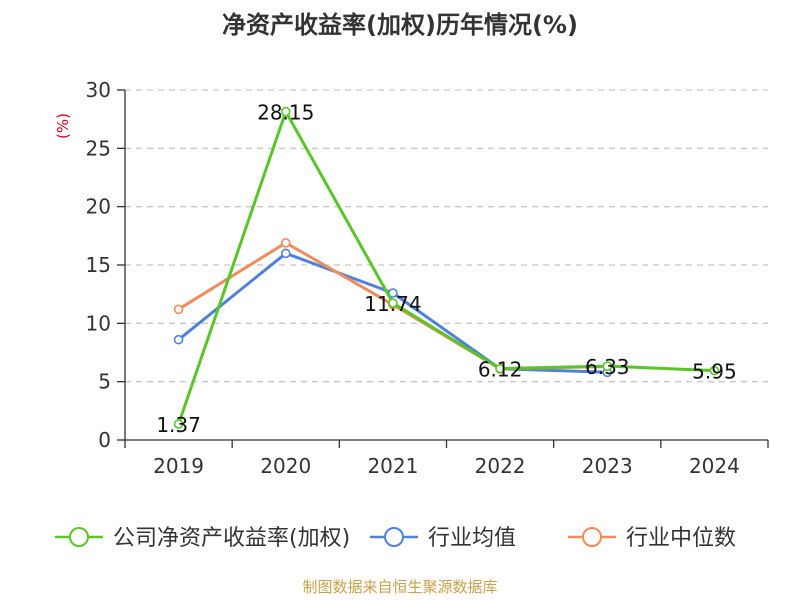 This screenshot has width=800, height=600. I want to click on data-point-1-2019, so click(178, 339).